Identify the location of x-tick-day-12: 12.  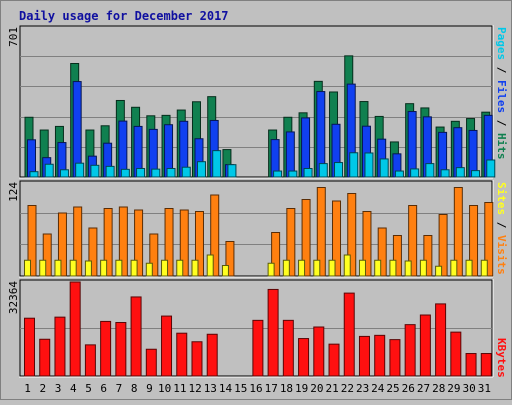
(194, 388).